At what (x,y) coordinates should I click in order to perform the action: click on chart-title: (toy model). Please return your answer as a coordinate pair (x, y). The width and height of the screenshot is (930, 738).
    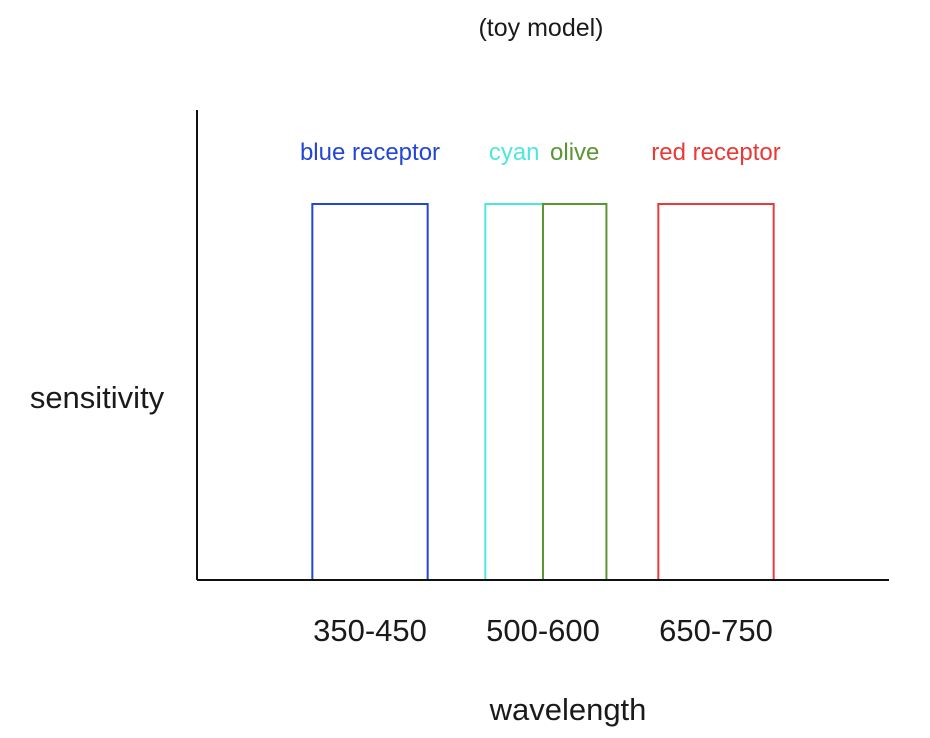
    Looking at the image, I should click on (540, 28).